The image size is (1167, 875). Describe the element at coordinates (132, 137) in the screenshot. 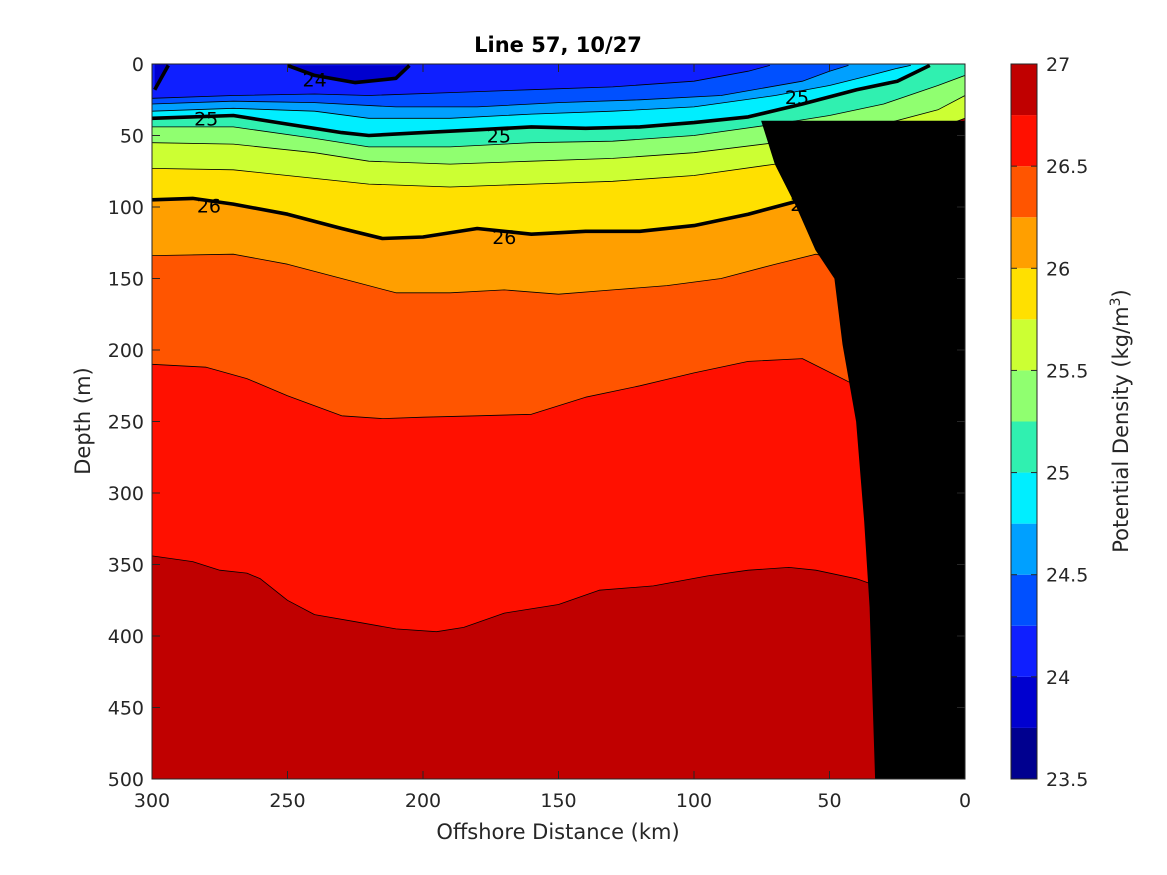

I see `y-tick-label: 50` at that location.